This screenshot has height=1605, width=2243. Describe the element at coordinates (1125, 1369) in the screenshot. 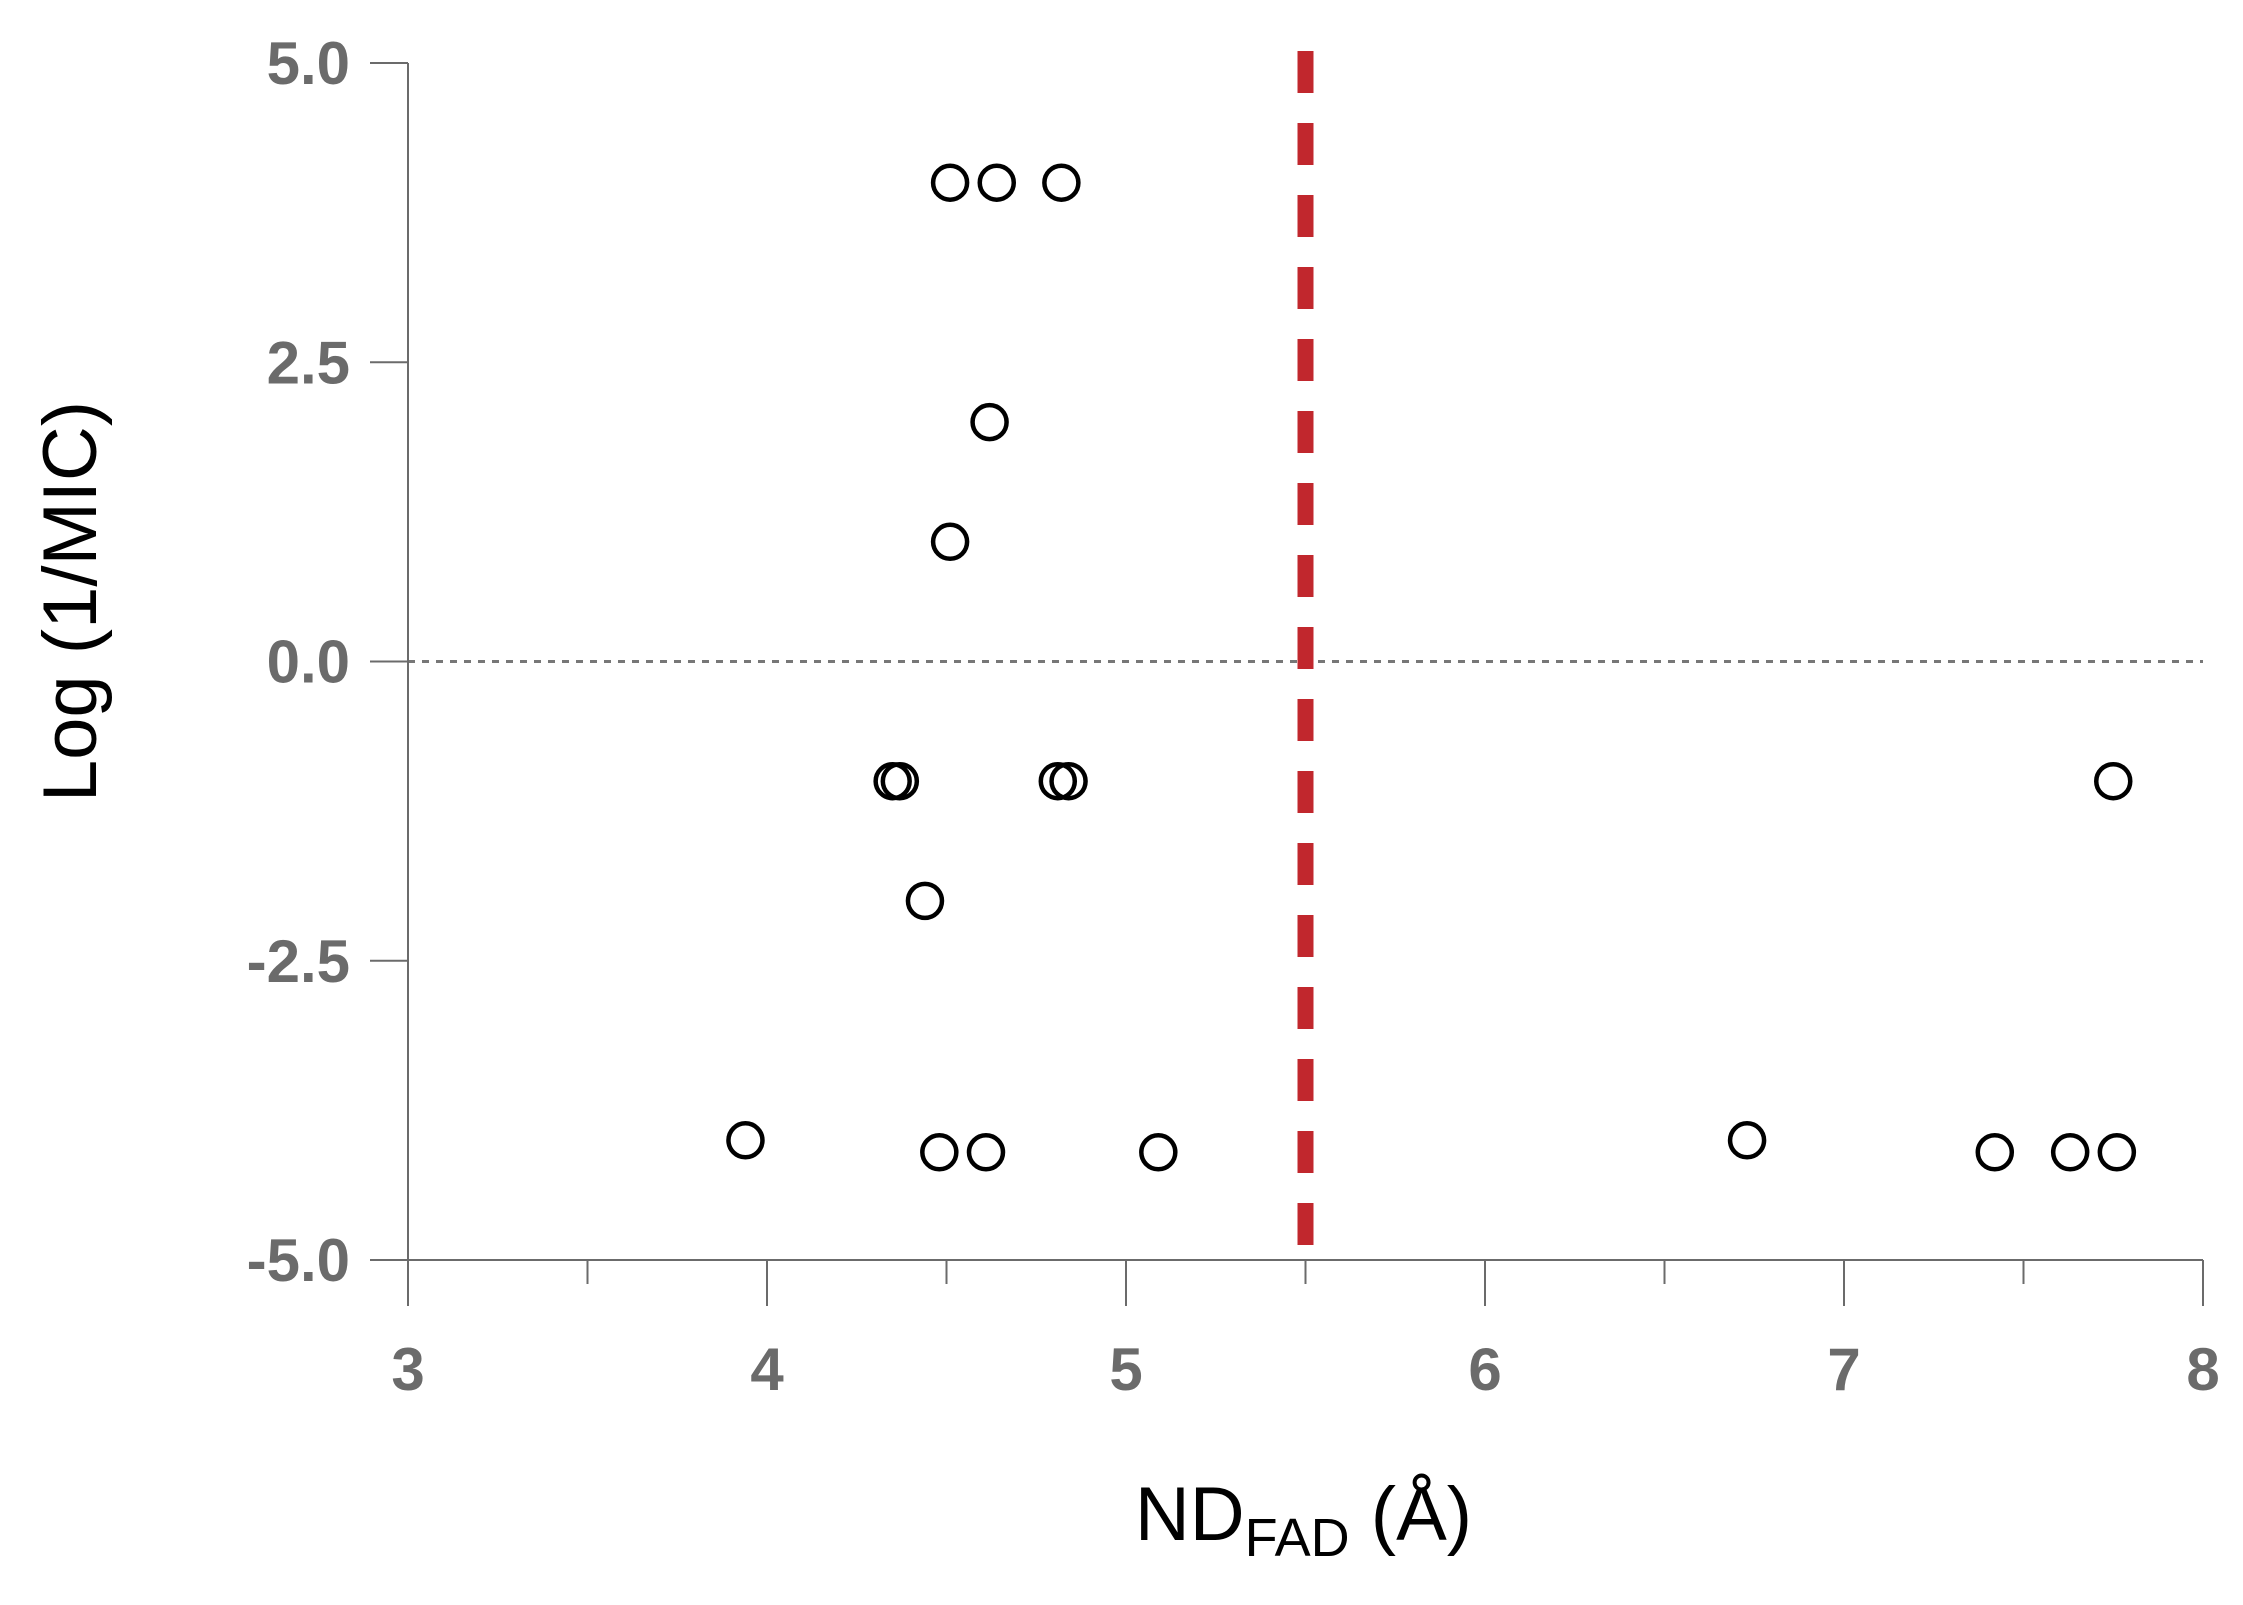

I see `x-tick-label: 5` at that location.